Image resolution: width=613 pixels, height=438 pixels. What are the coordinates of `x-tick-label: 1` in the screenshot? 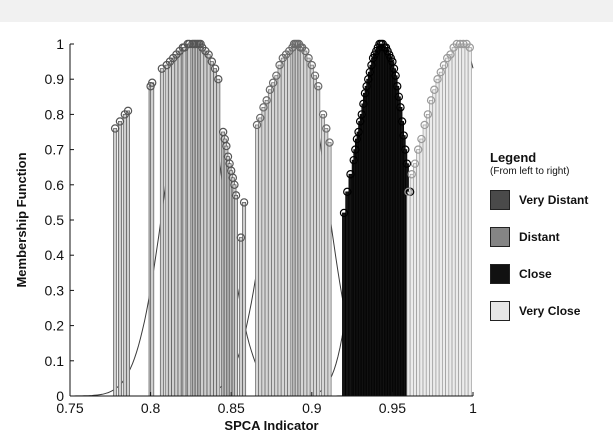 It's located at (473, 408).